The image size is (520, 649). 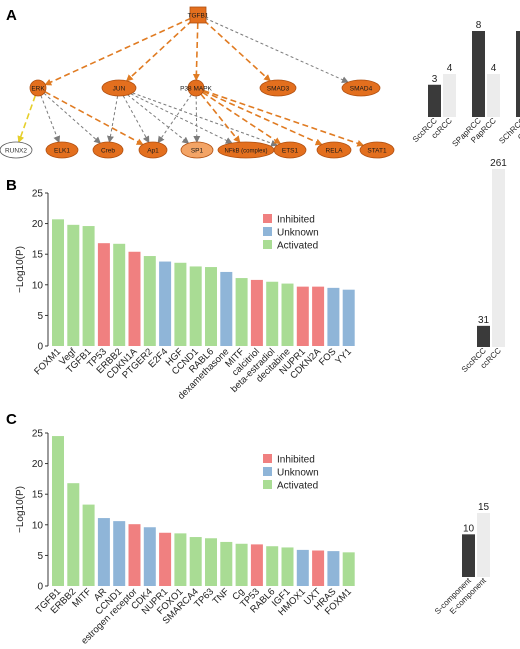 I want to click on overlap-bar-s-component, so click(x=468, y=555).